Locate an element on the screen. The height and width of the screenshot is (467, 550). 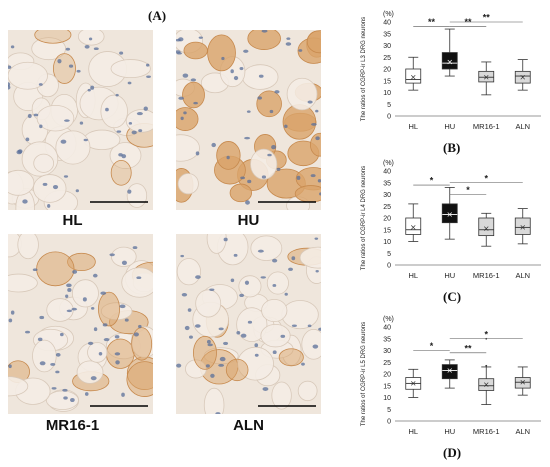
significance-label: ** is located at coordinates (432, 22).